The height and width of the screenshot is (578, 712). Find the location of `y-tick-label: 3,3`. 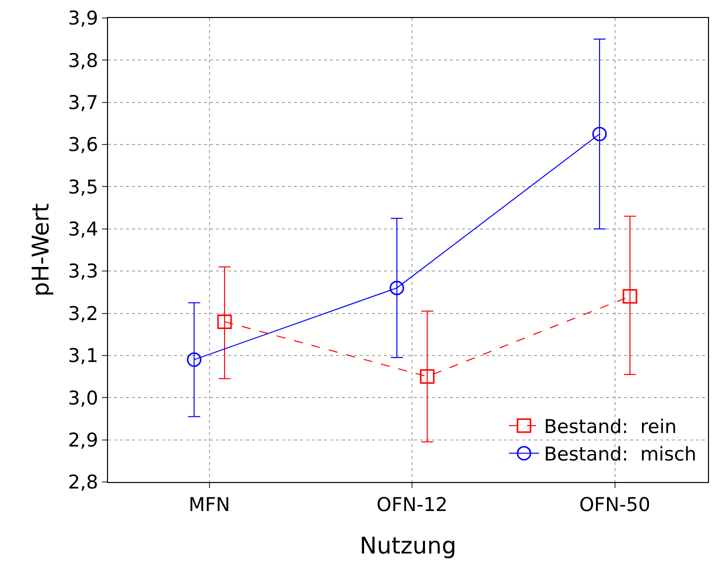

y-tick-label: 3,3 is located at coordinates (83, 271).